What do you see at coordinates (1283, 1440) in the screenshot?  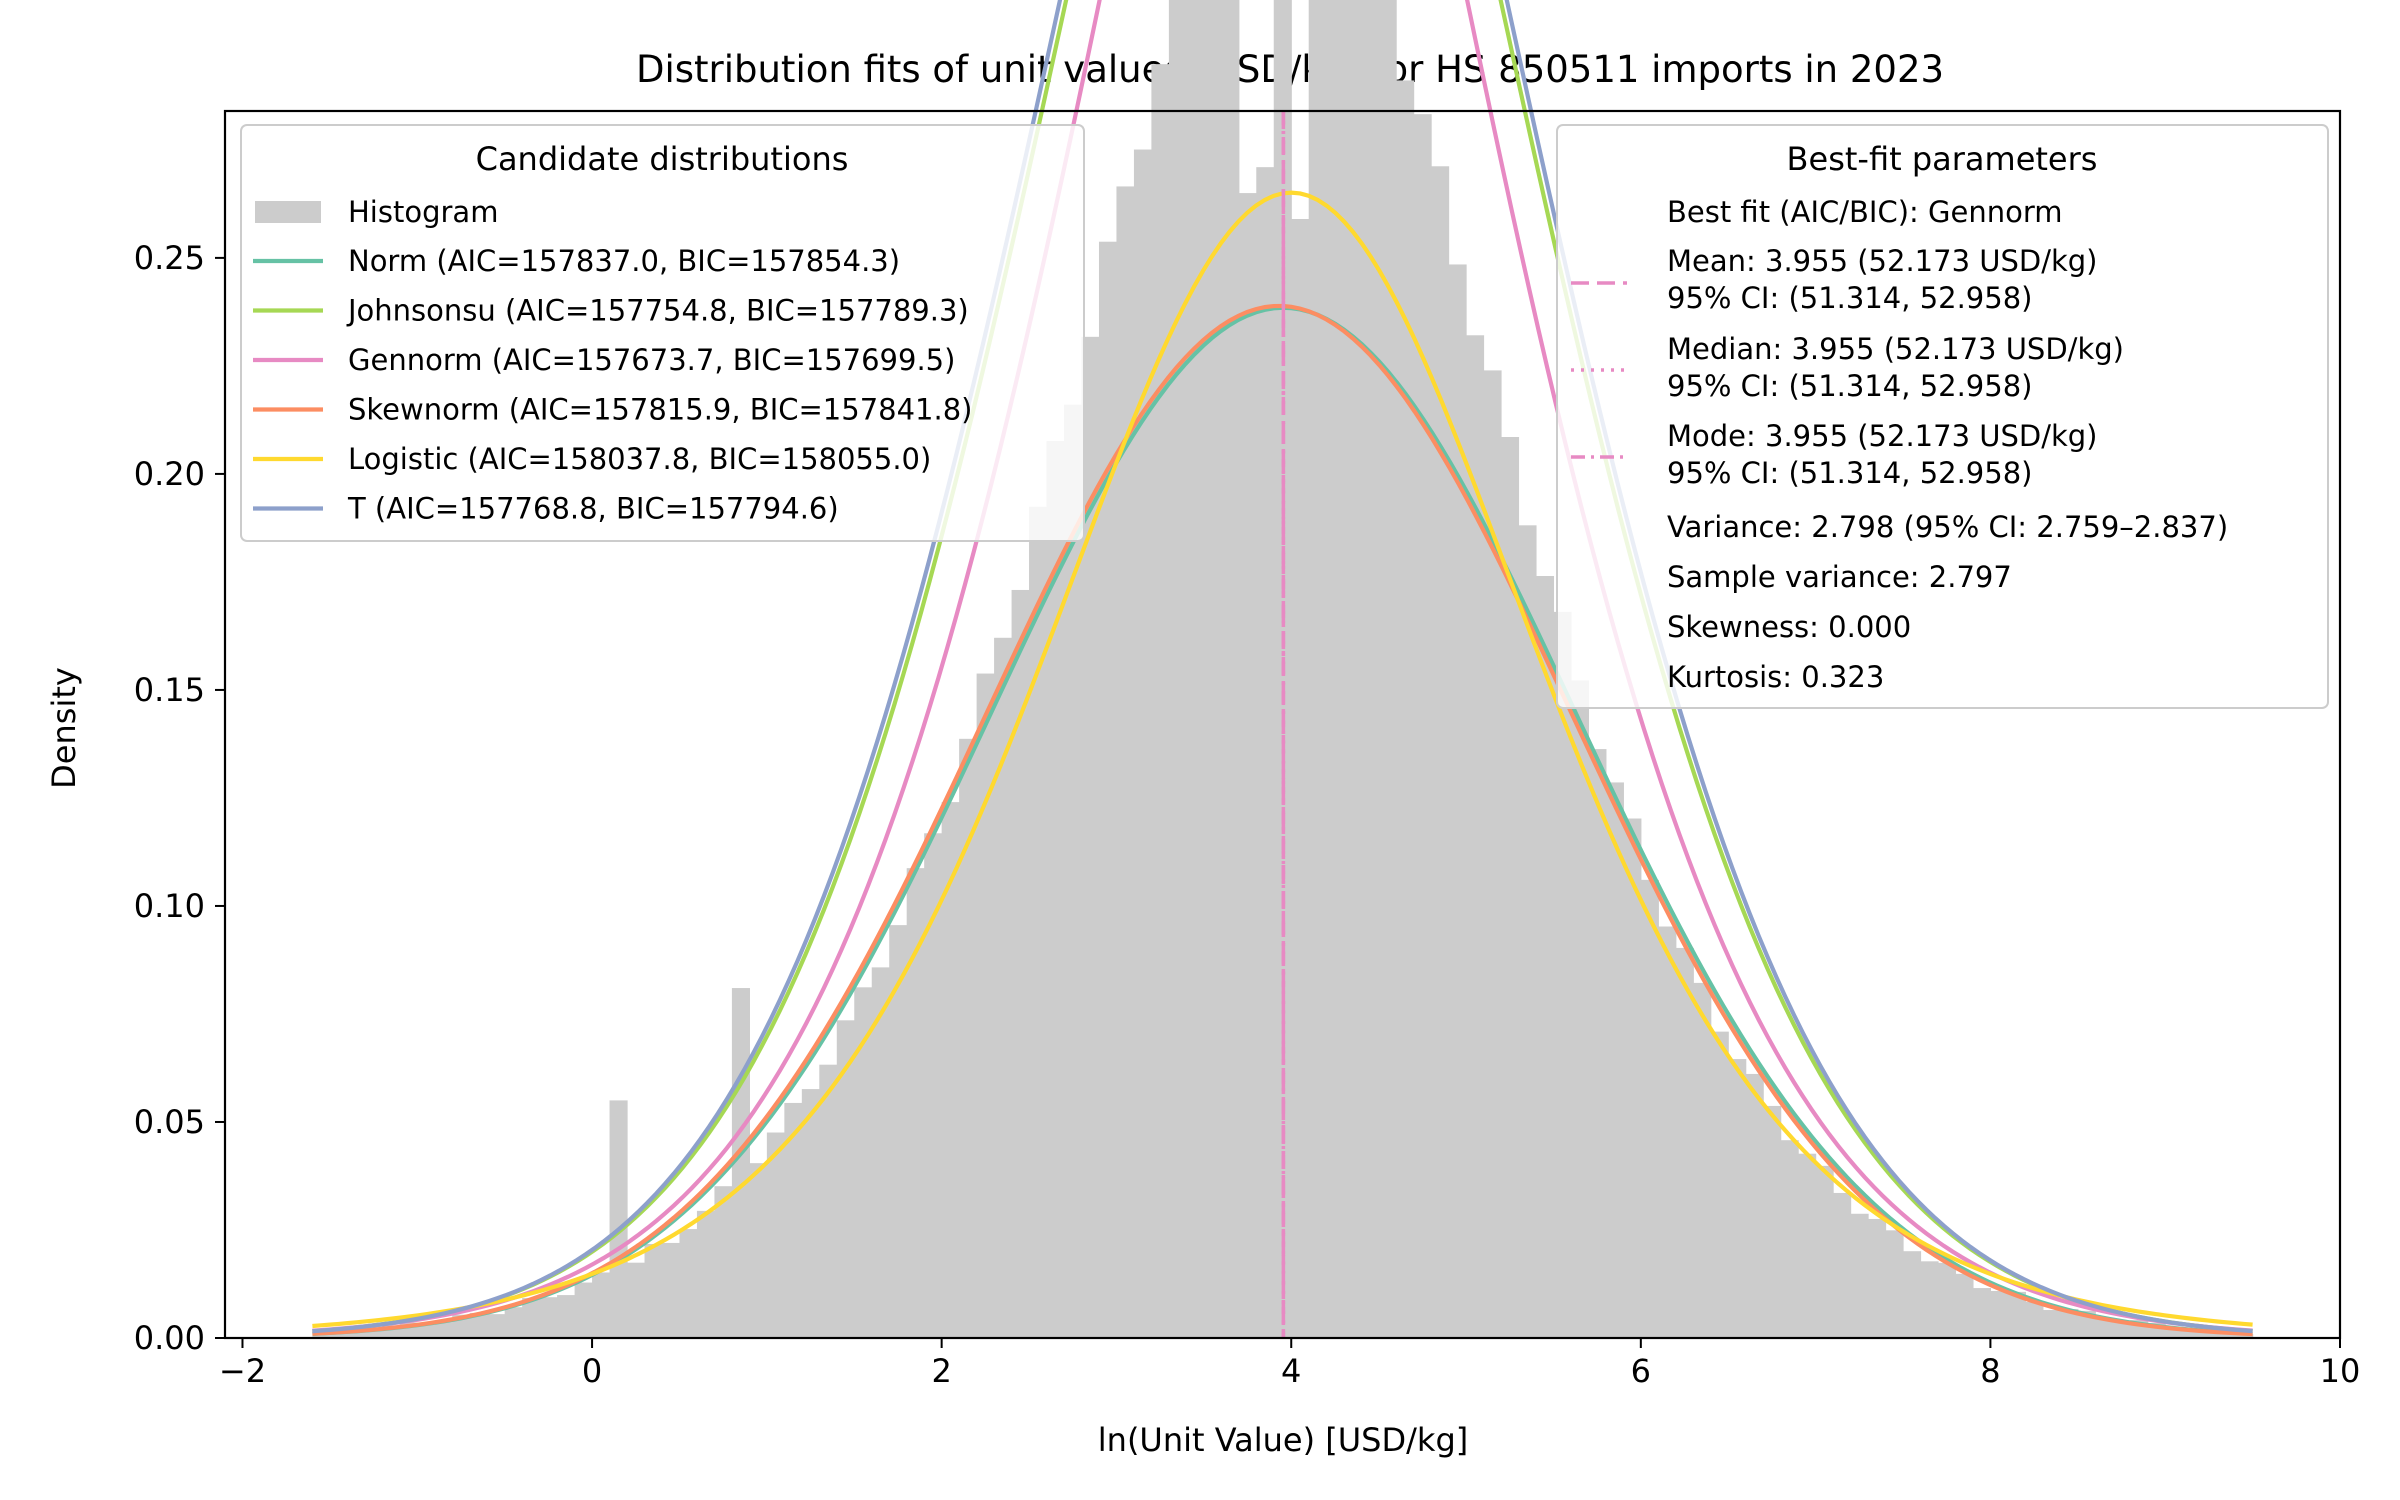 I see `x-axis-label: ln(Unit Value) [USD/kg]` at bounding box center [1283, 1440].